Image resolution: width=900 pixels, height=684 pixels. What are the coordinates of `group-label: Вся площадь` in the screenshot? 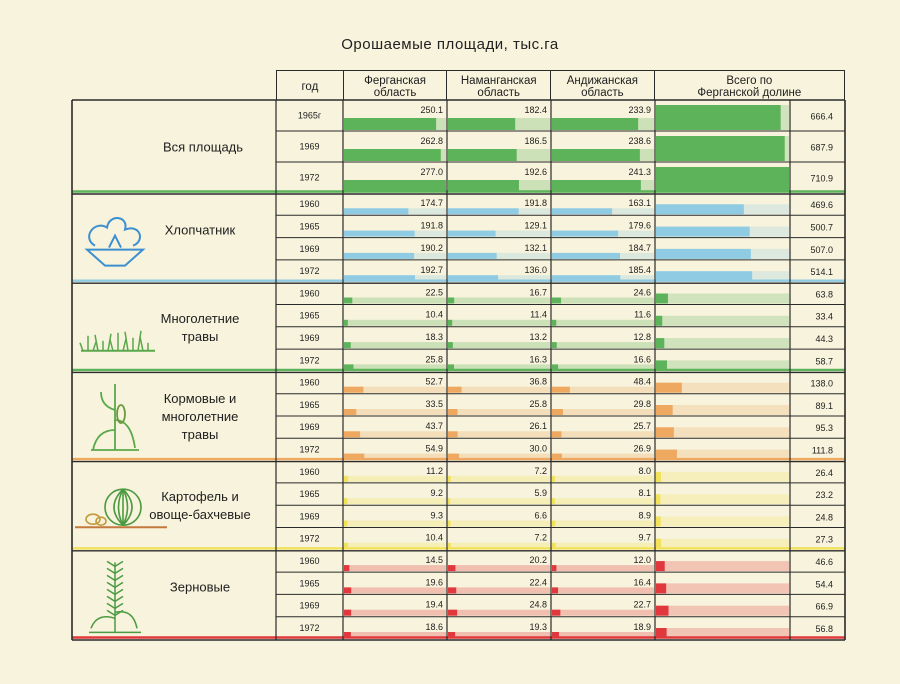 It's located at (203, 147).